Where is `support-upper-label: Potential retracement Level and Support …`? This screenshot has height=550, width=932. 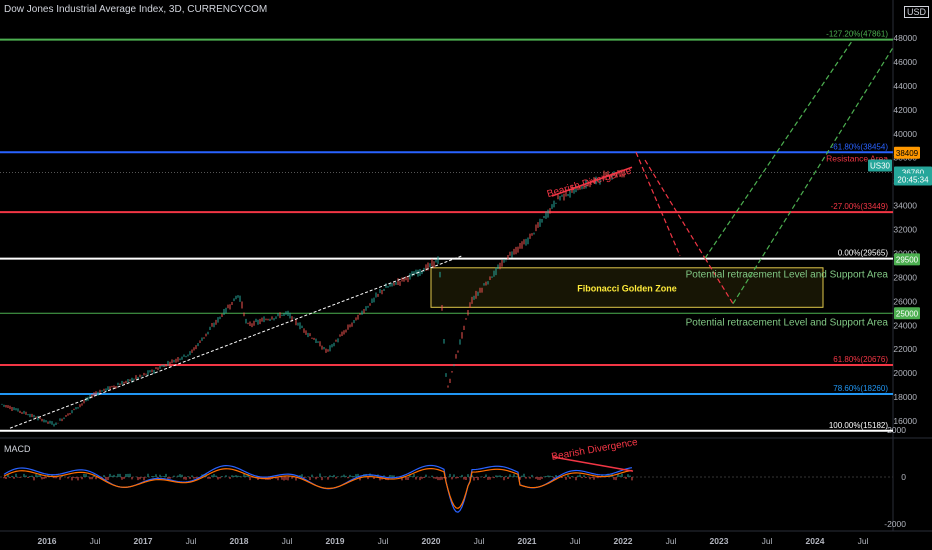
support-upper-label: Potential retracement Level and Support … is located at coordinates (787, 274).